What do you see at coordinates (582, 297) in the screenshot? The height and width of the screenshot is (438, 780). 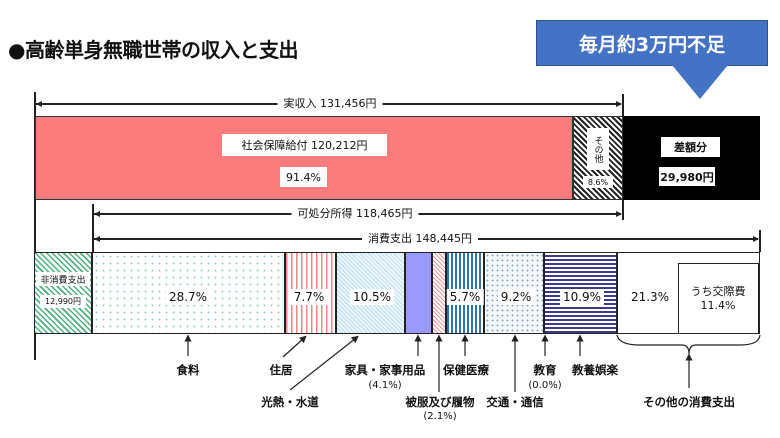 I see `culture-pct: 10.9%` at bounding box center [582, 297].